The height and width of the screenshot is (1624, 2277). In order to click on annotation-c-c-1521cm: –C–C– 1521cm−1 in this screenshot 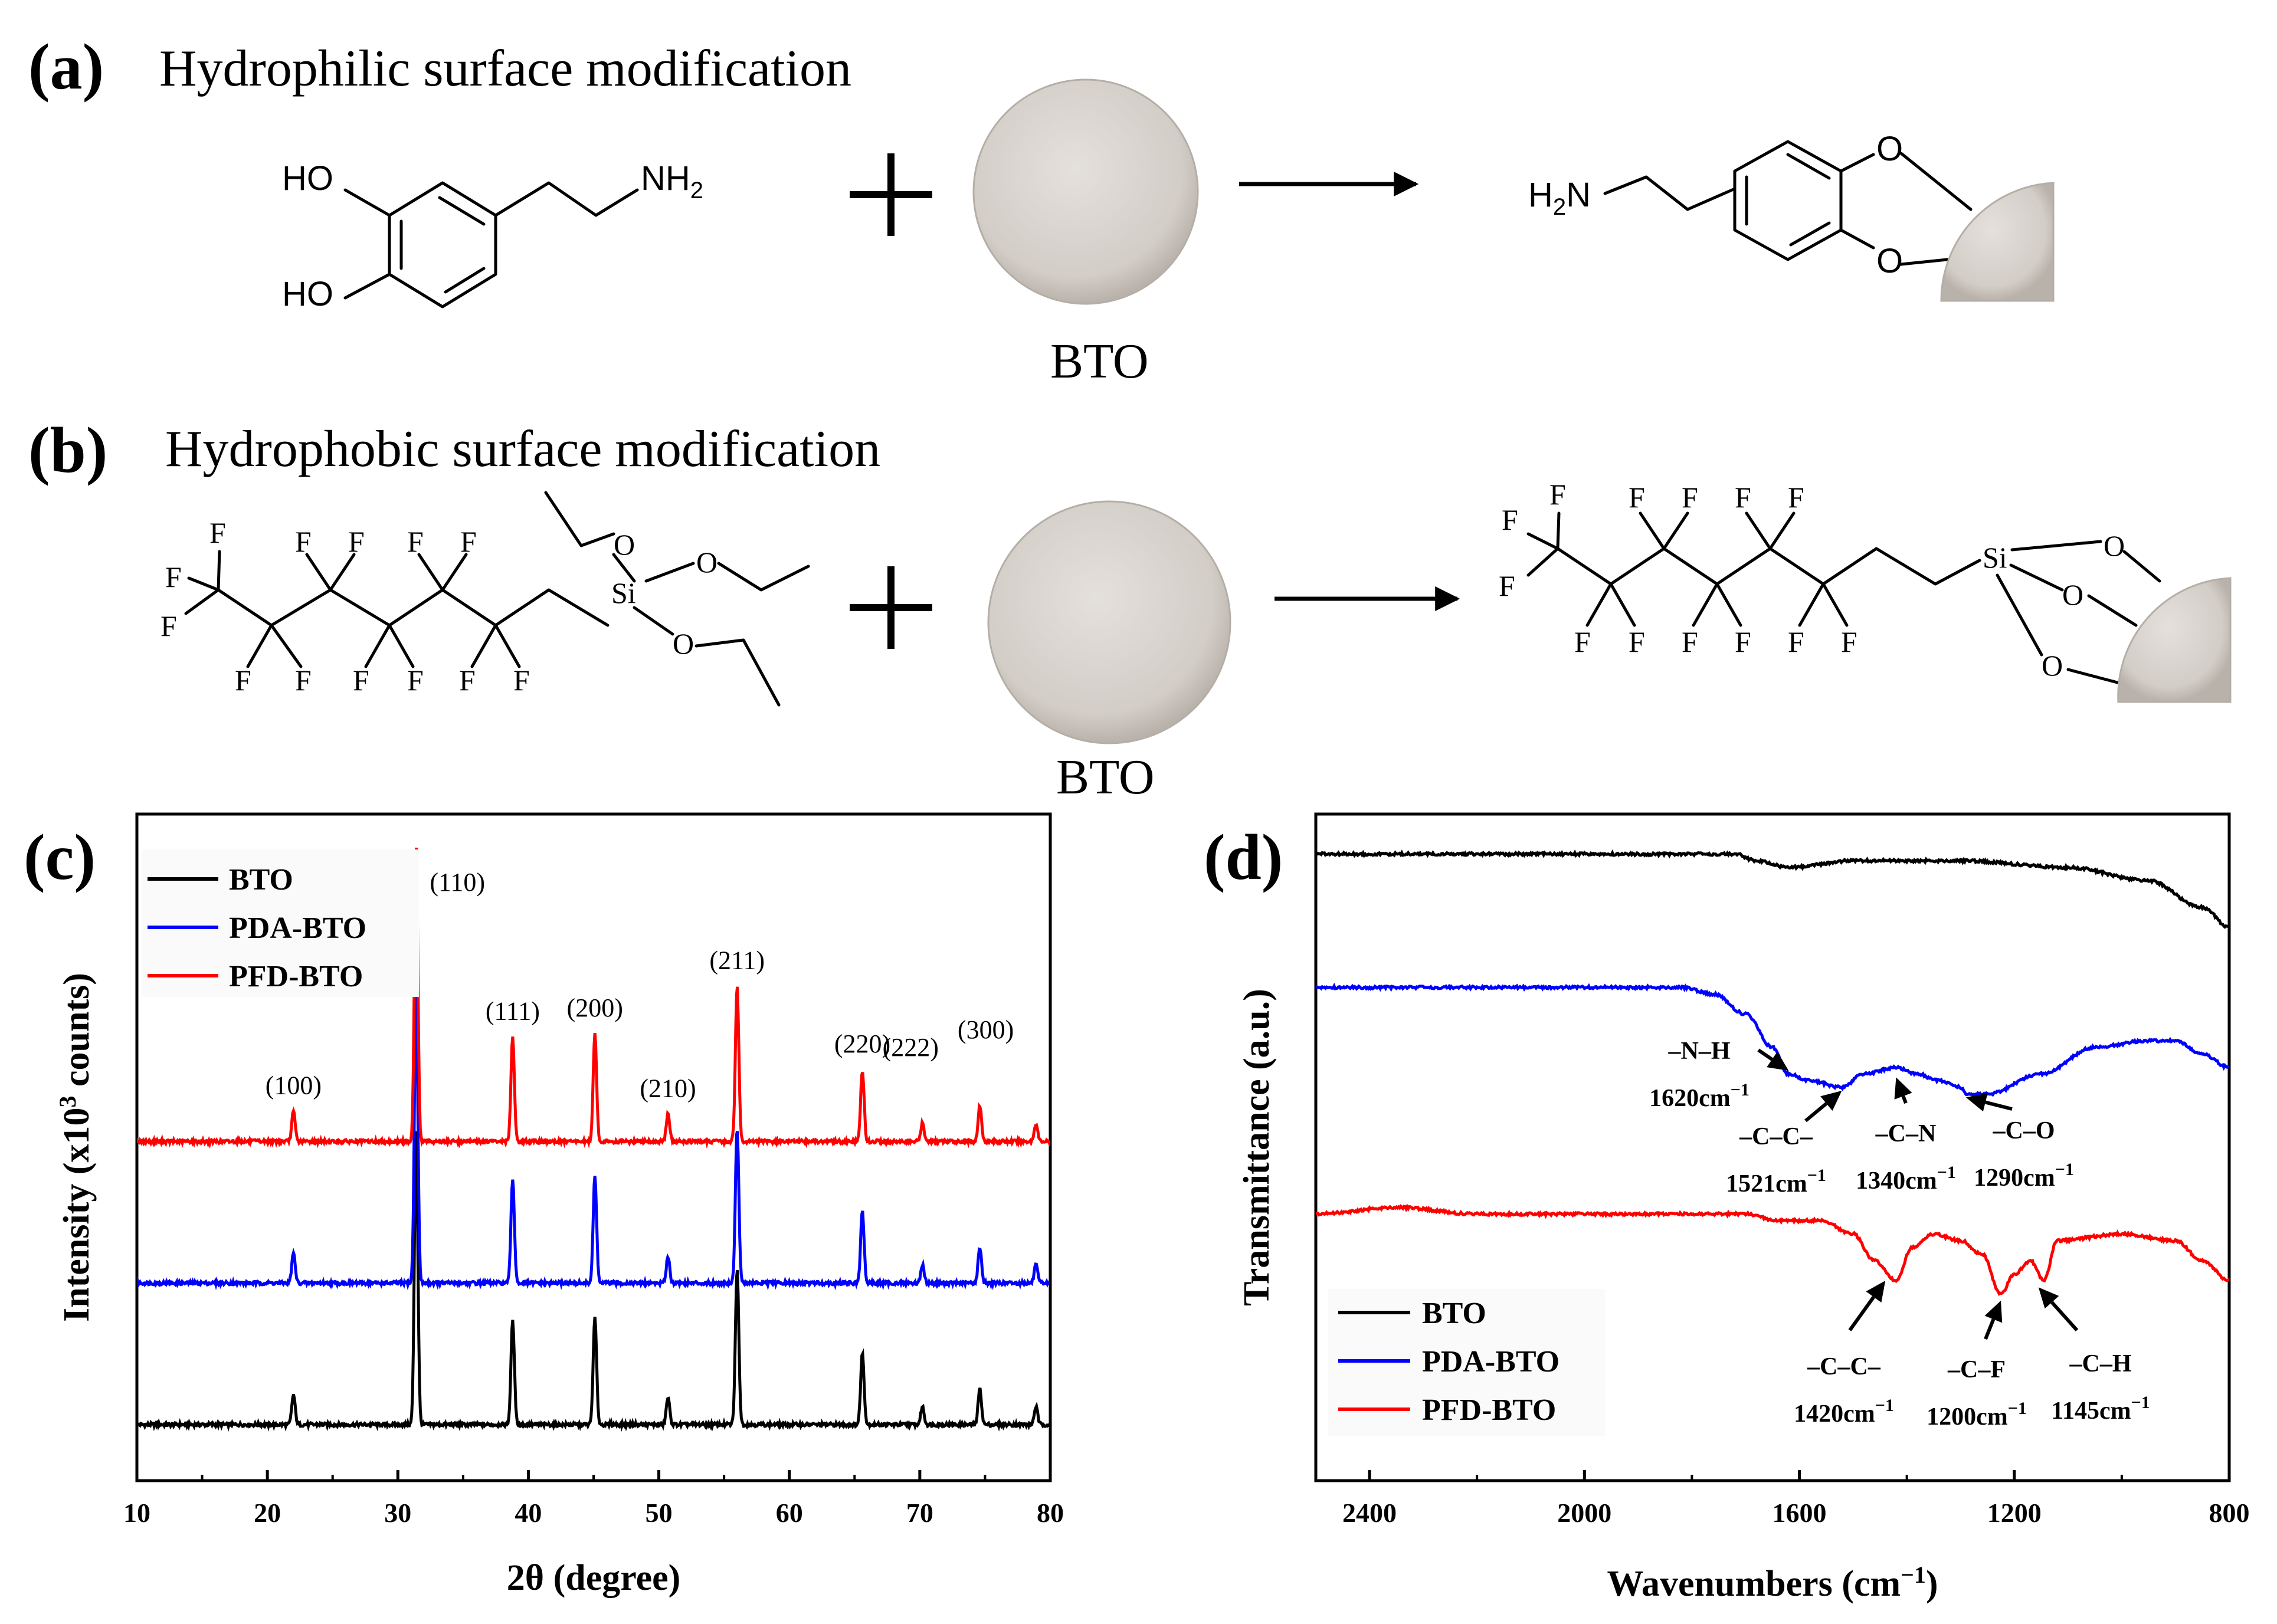, I will do `click(1784, 1144)`.